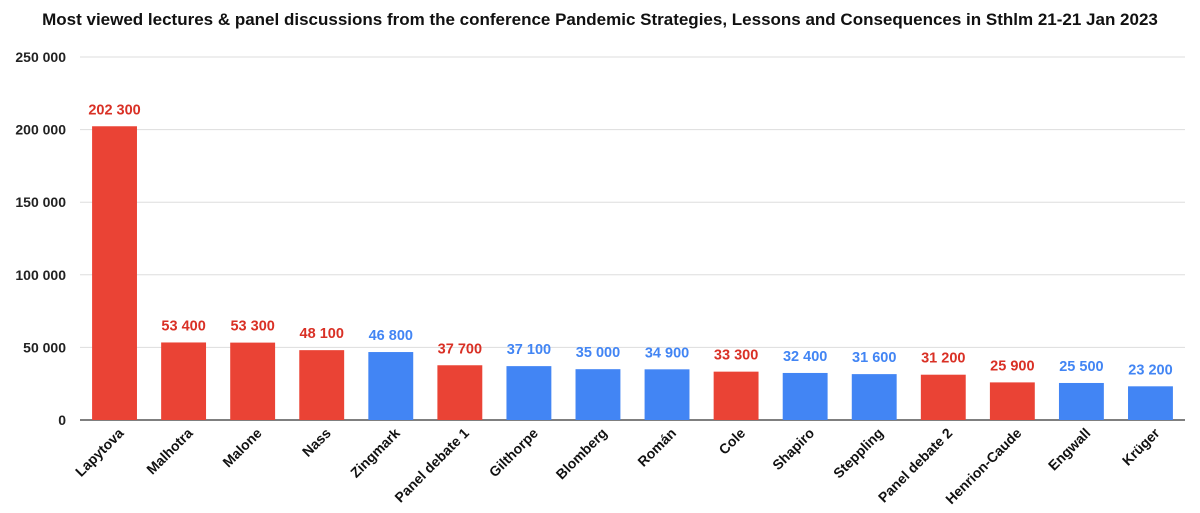 The image size is (1200, 513). What do you see at coordinates (513, 452) in the screenshot?
I see `category-label: Gilthorpe` at bounding box center [513, 452].